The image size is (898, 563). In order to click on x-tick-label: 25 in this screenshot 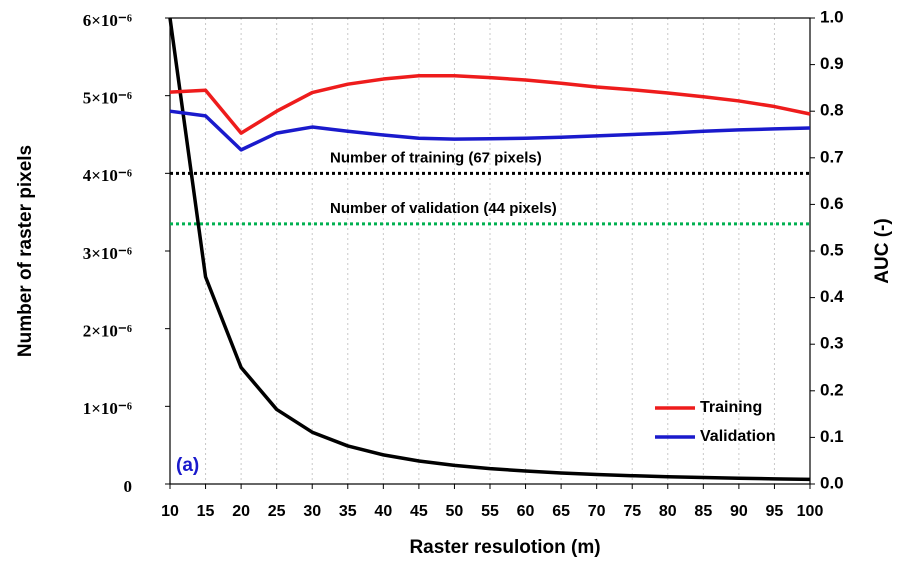, I will do `click(277, 511)`.